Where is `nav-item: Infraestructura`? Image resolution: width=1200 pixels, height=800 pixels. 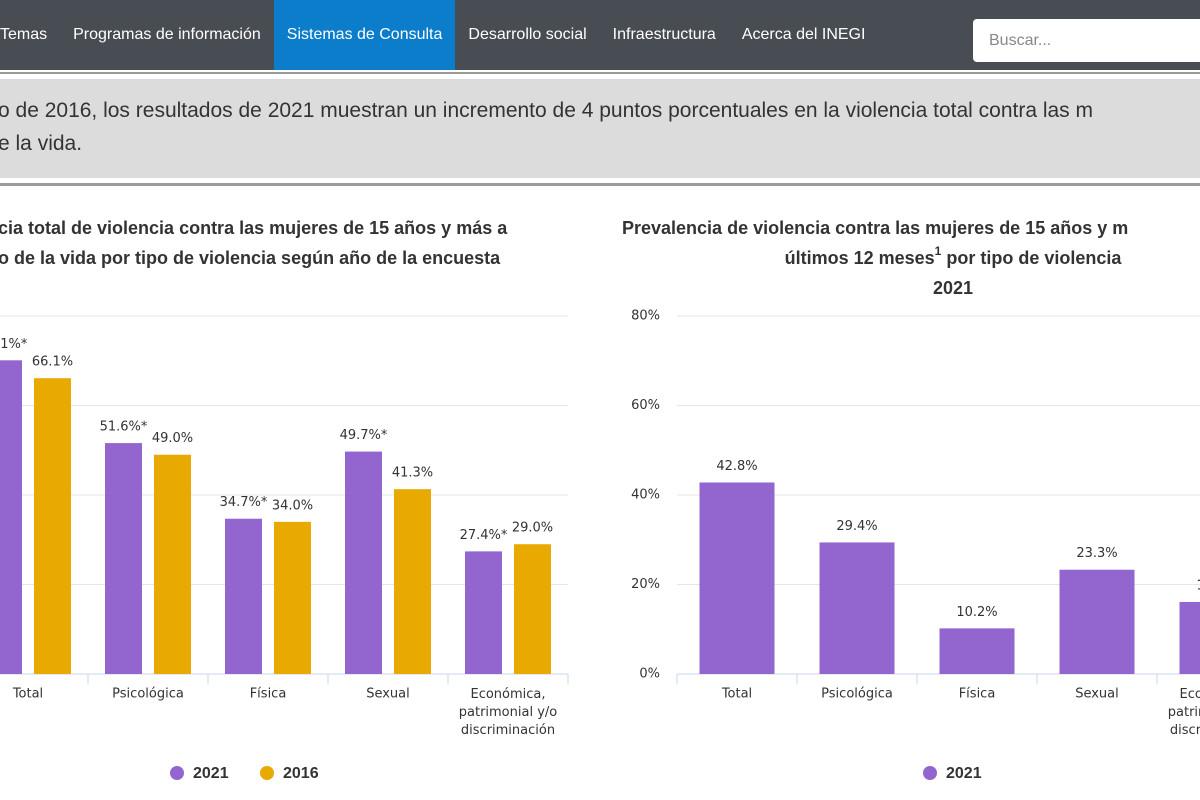 nav-item: Infraestructura is located at coordinates (664, 34).